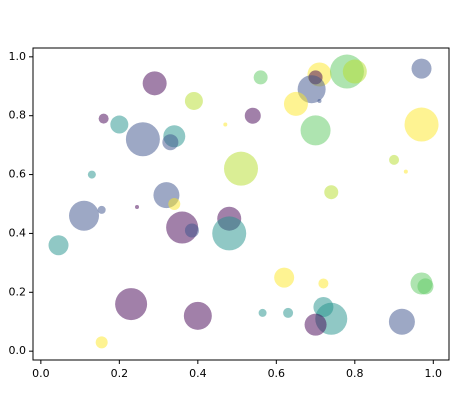 The height and width of the screenshot is (405, 474). Describe the element at coordinates (18, 56) in the screenshot. I see `y-tick-label: 1.0` at that location.